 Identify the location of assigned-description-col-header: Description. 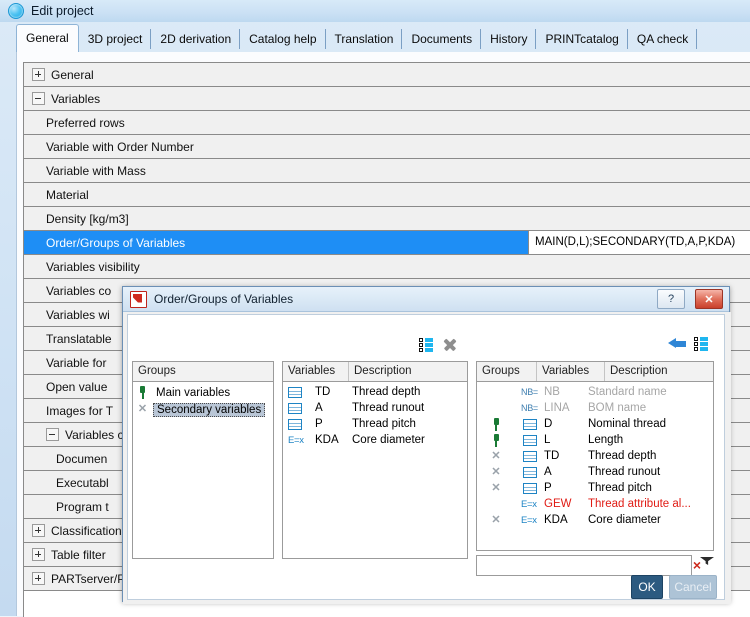
(639, 371).